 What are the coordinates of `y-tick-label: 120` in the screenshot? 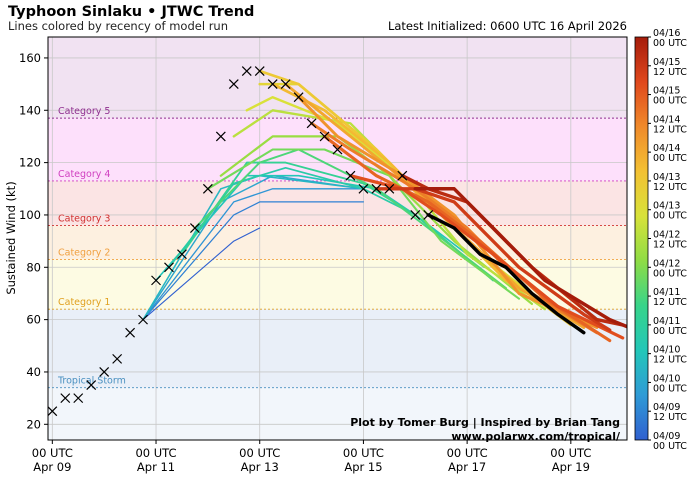 It's located at (30, 163).